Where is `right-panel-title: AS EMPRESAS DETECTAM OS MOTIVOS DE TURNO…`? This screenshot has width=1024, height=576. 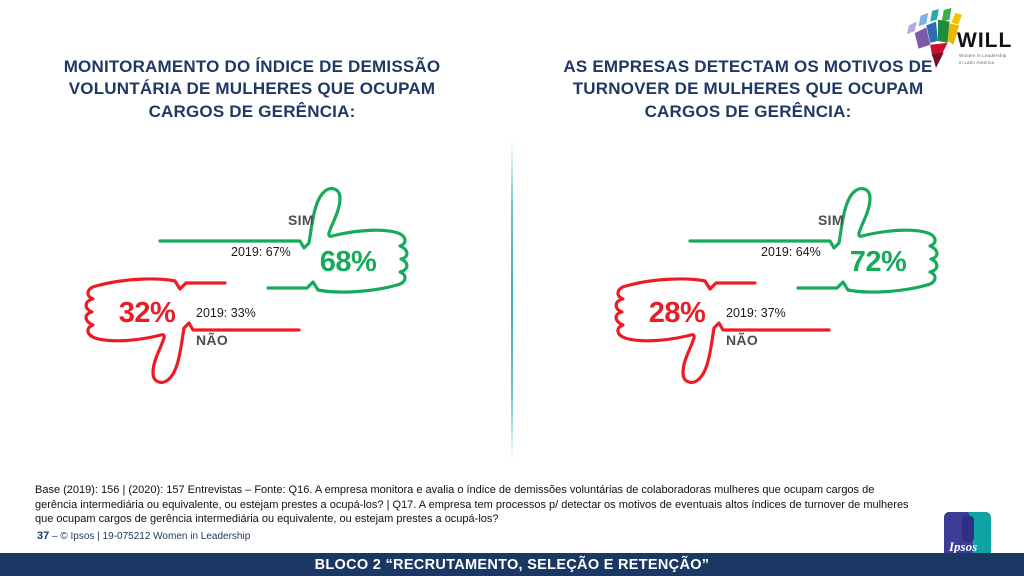
right-panel-title: AS EMPRESAS DETECTAM OS MOTIVOS DE TURNO… is located at coordinates (748, 89).